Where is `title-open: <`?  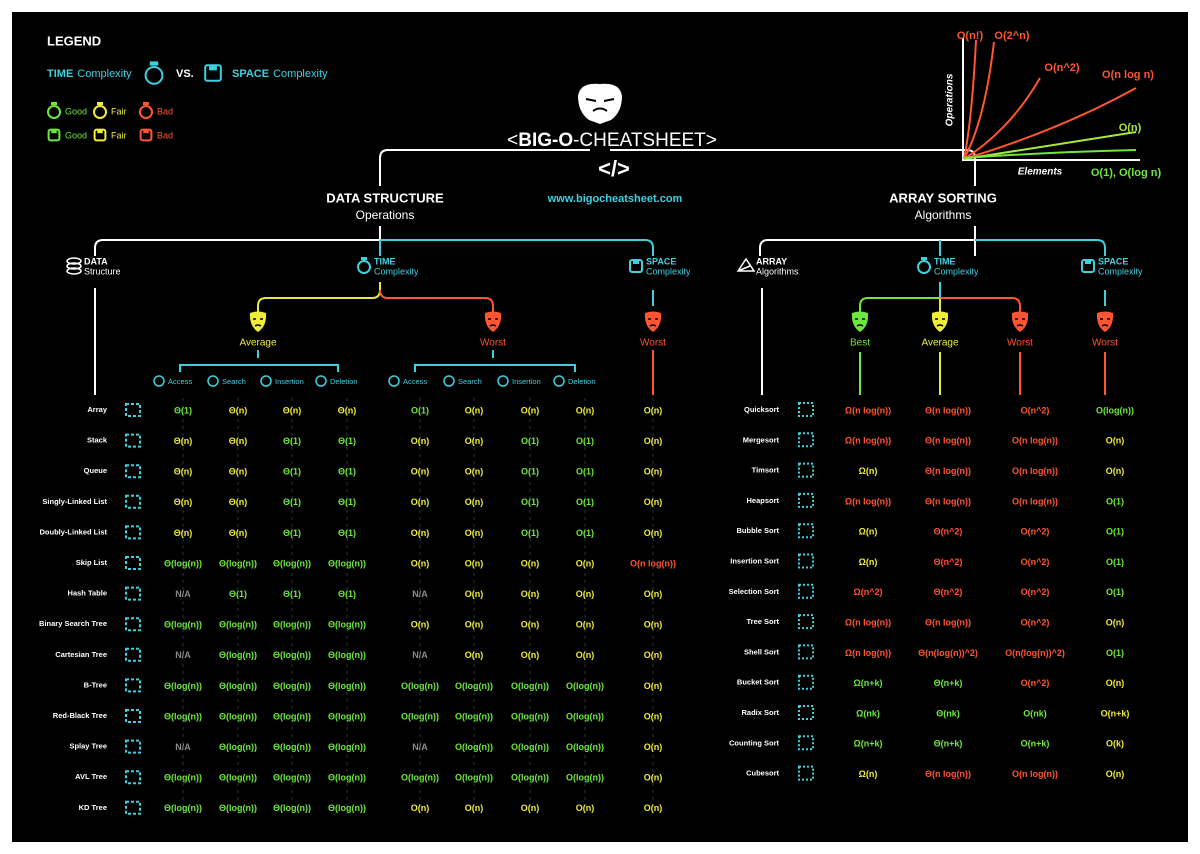 title-open: < is located at coordinates (512, 140).